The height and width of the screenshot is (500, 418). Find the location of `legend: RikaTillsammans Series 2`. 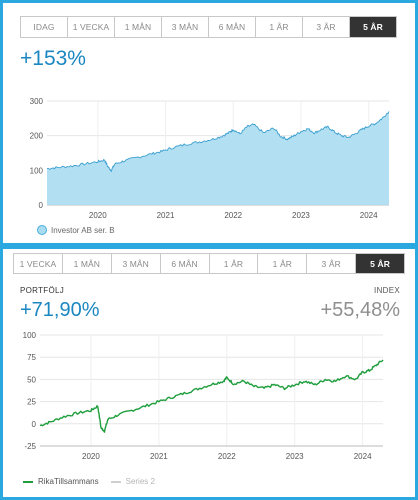

legend: RikaTillsammans Series 2 is located at coordinates (89, 481).